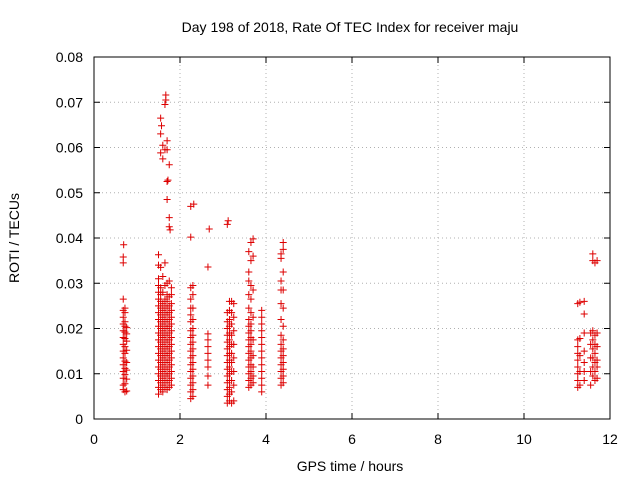 The height and width of the screenshot is (480, 640). What do you see at coordinates (610, 439) in the screenshot?
I see `x-tick-label: 12` at bounding box center [610, 439].